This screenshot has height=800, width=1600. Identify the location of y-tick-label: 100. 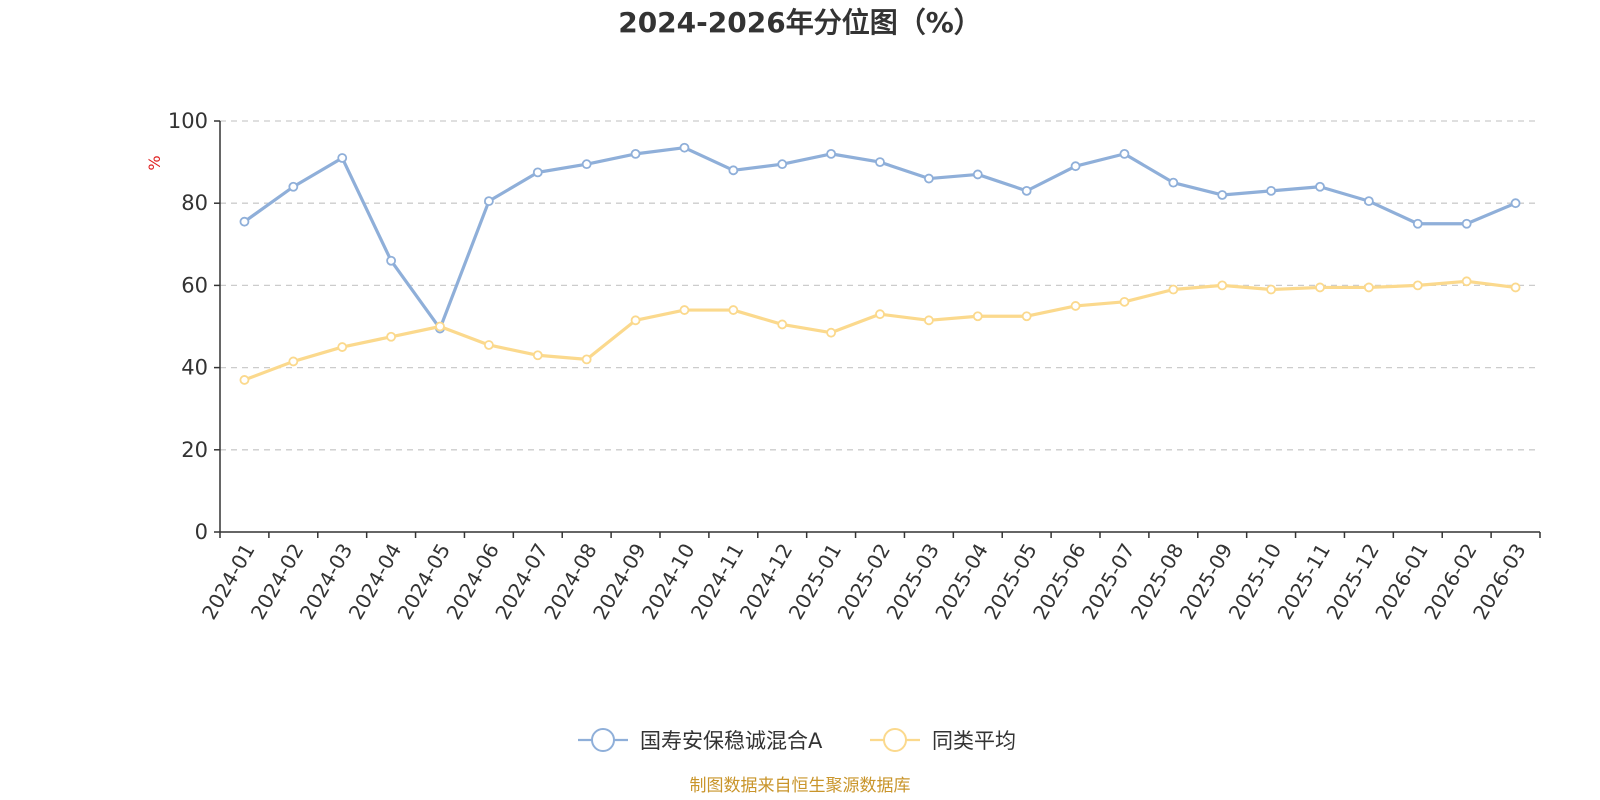
(188, 121).